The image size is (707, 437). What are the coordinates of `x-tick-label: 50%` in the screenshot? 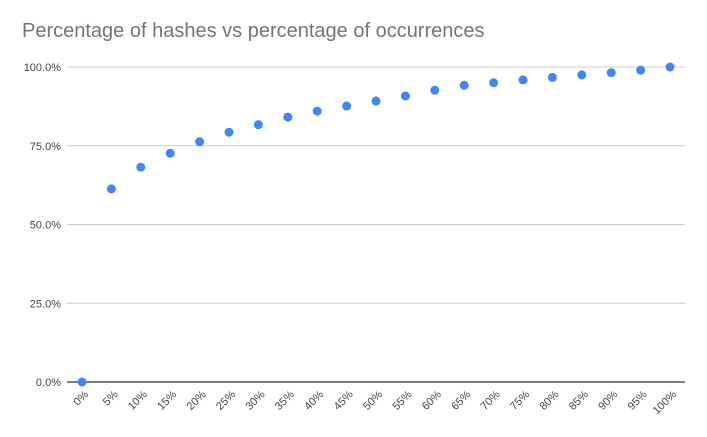 It's located at (373, 400).